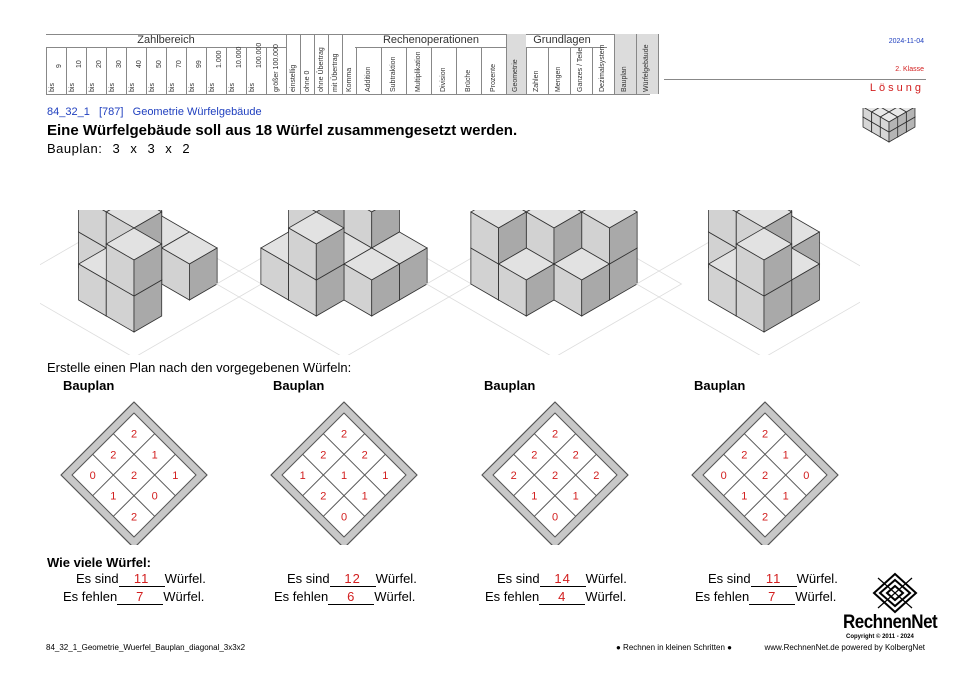 Image resolution: width=963 pixels, height=681 pixels. What do you see at coordinates (443, 79) in the screenshot?
I see `rechen-col-3-text-0: Division` at bounding box center [443, 79].